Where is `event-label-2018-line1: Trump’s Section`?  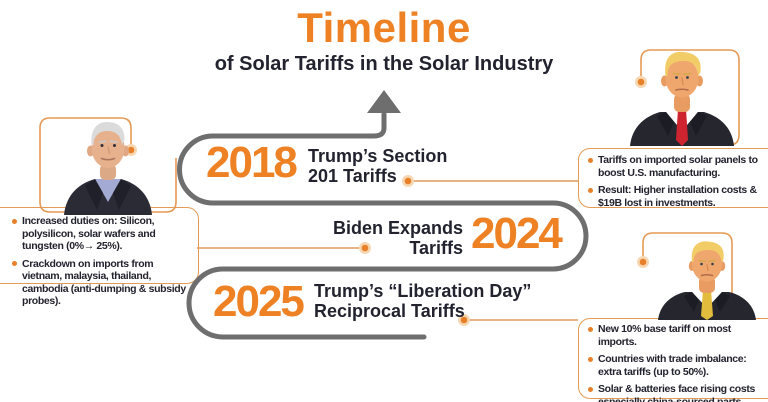 event-label-2018-line1: Trump’s Section is located at coordinates (378, 156).